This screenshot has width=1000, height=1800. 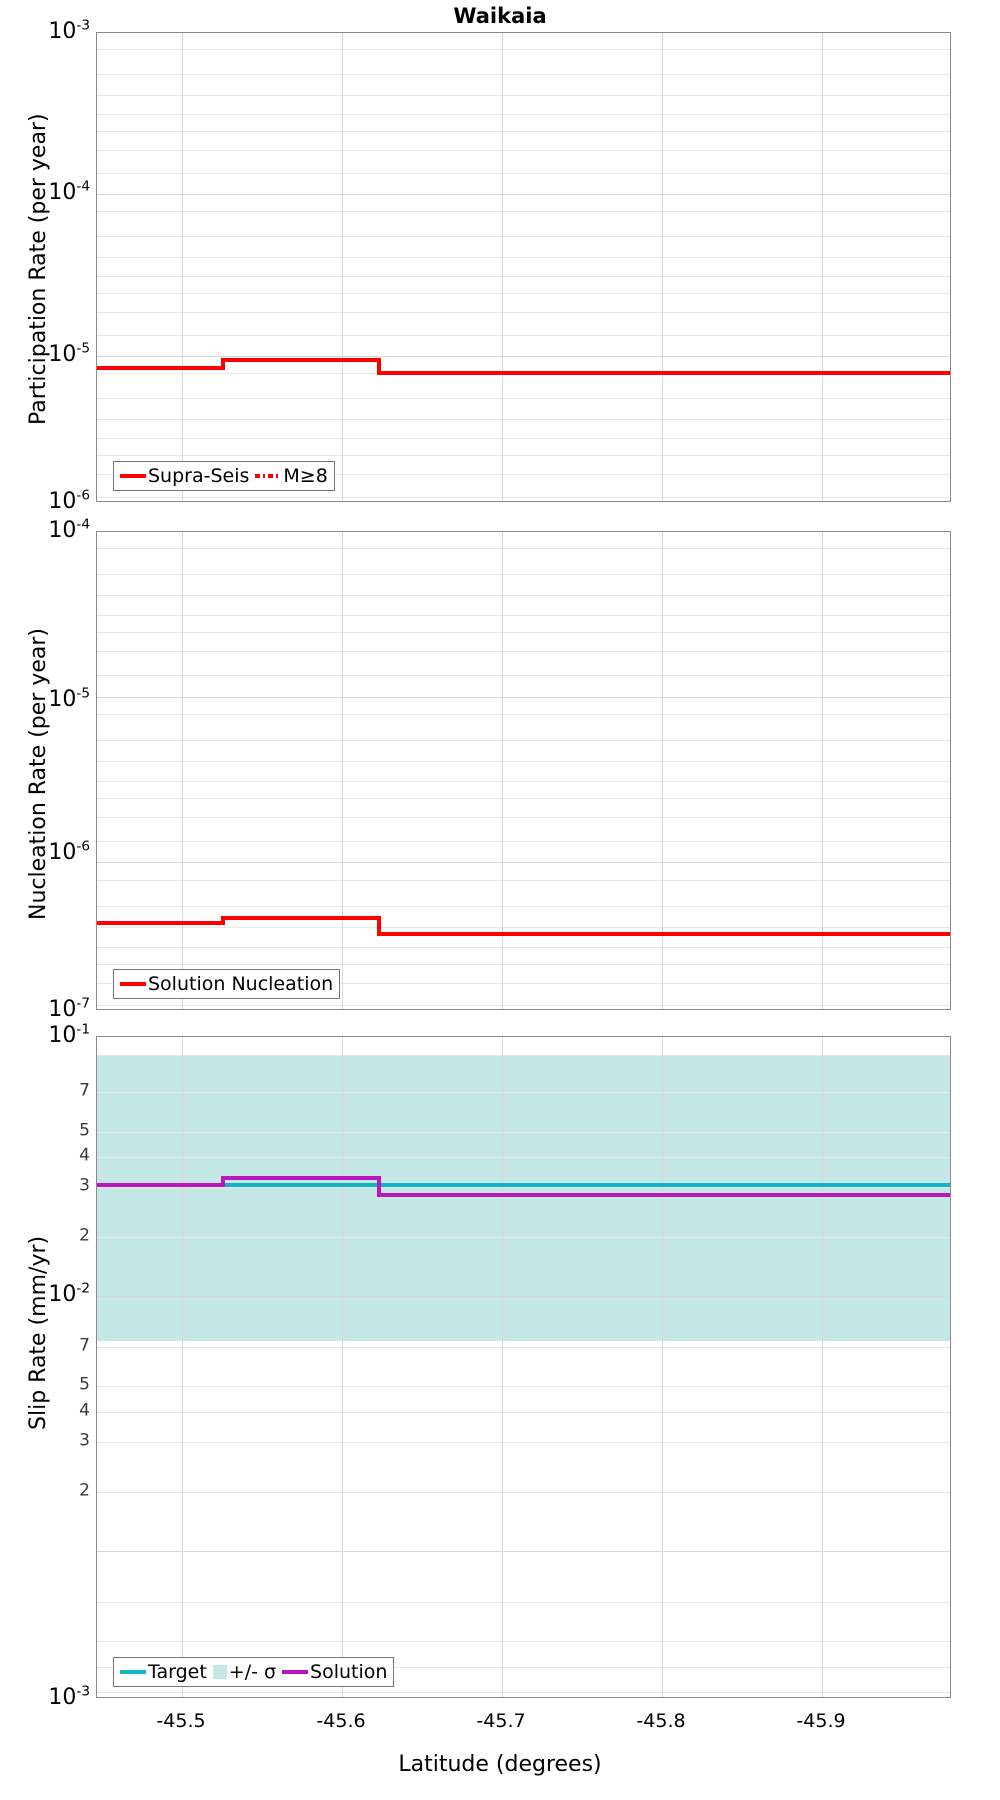 I want to click on legend-item-solution-nucleation: Solution Nucleation, so click(x=226, y=984).